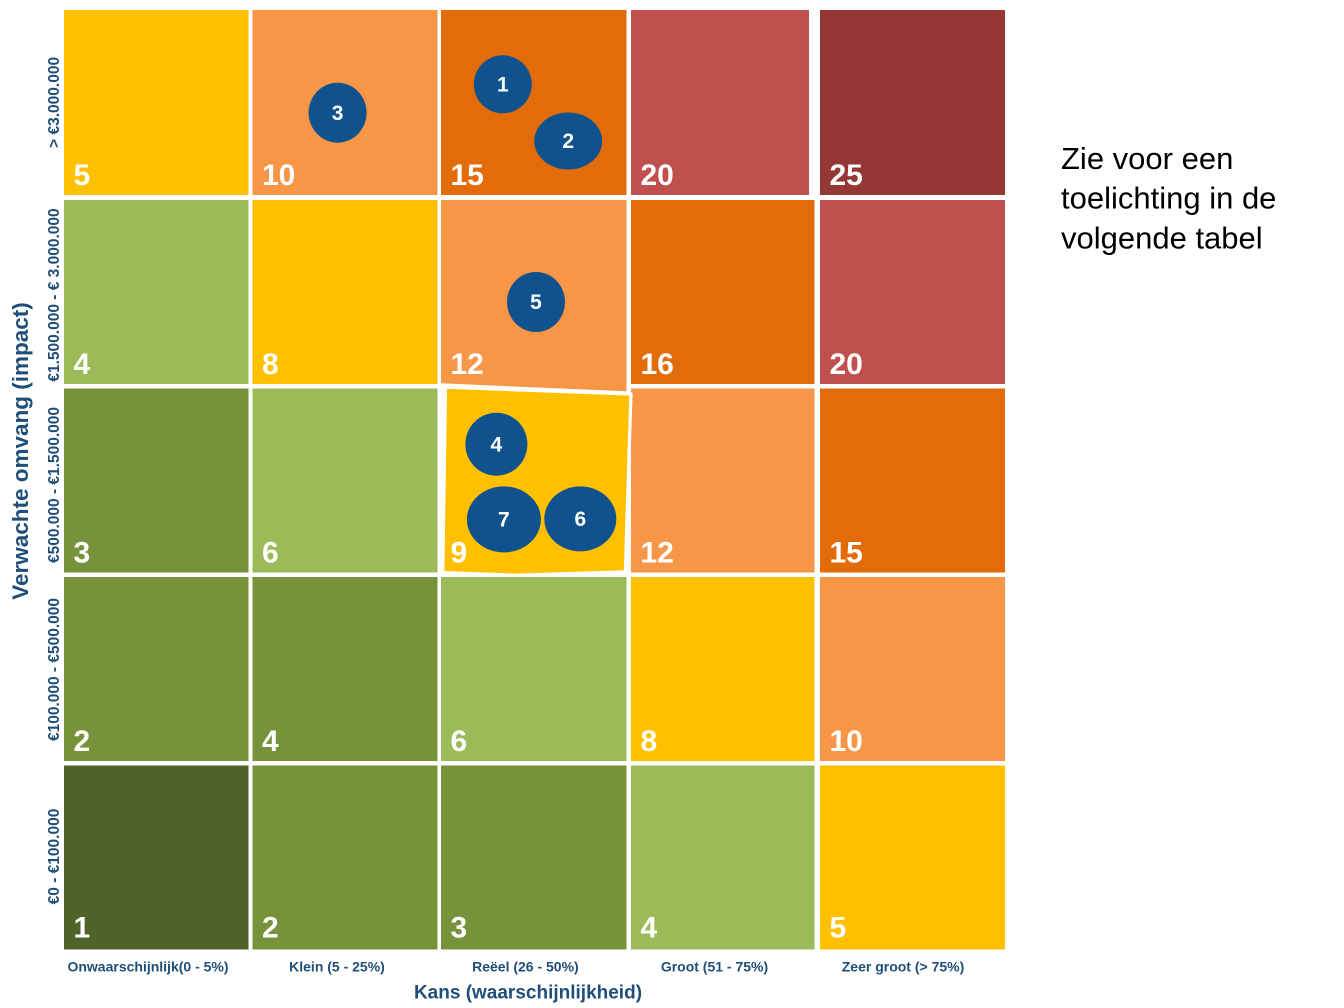  What do you see at coordinates (54, 102) in the screenshot?
I see `svg-text: > €3.000.000` at bounding box center [54, 102].